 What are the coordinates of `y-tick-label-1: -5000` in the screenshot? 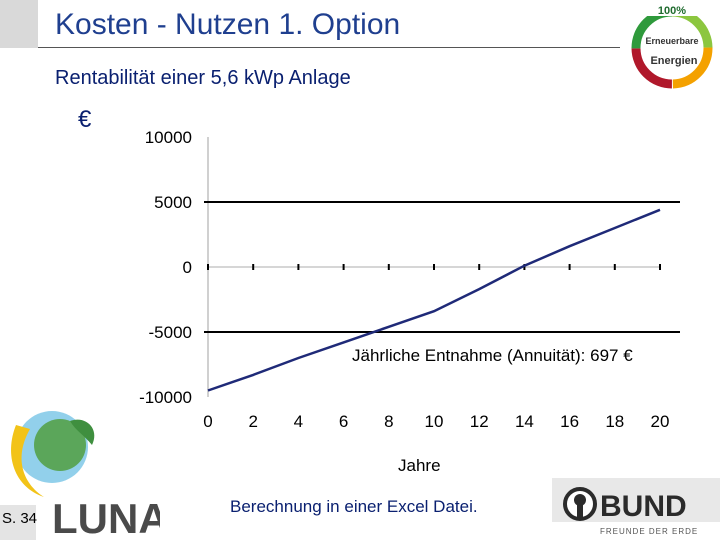 It's located at (170, 332).